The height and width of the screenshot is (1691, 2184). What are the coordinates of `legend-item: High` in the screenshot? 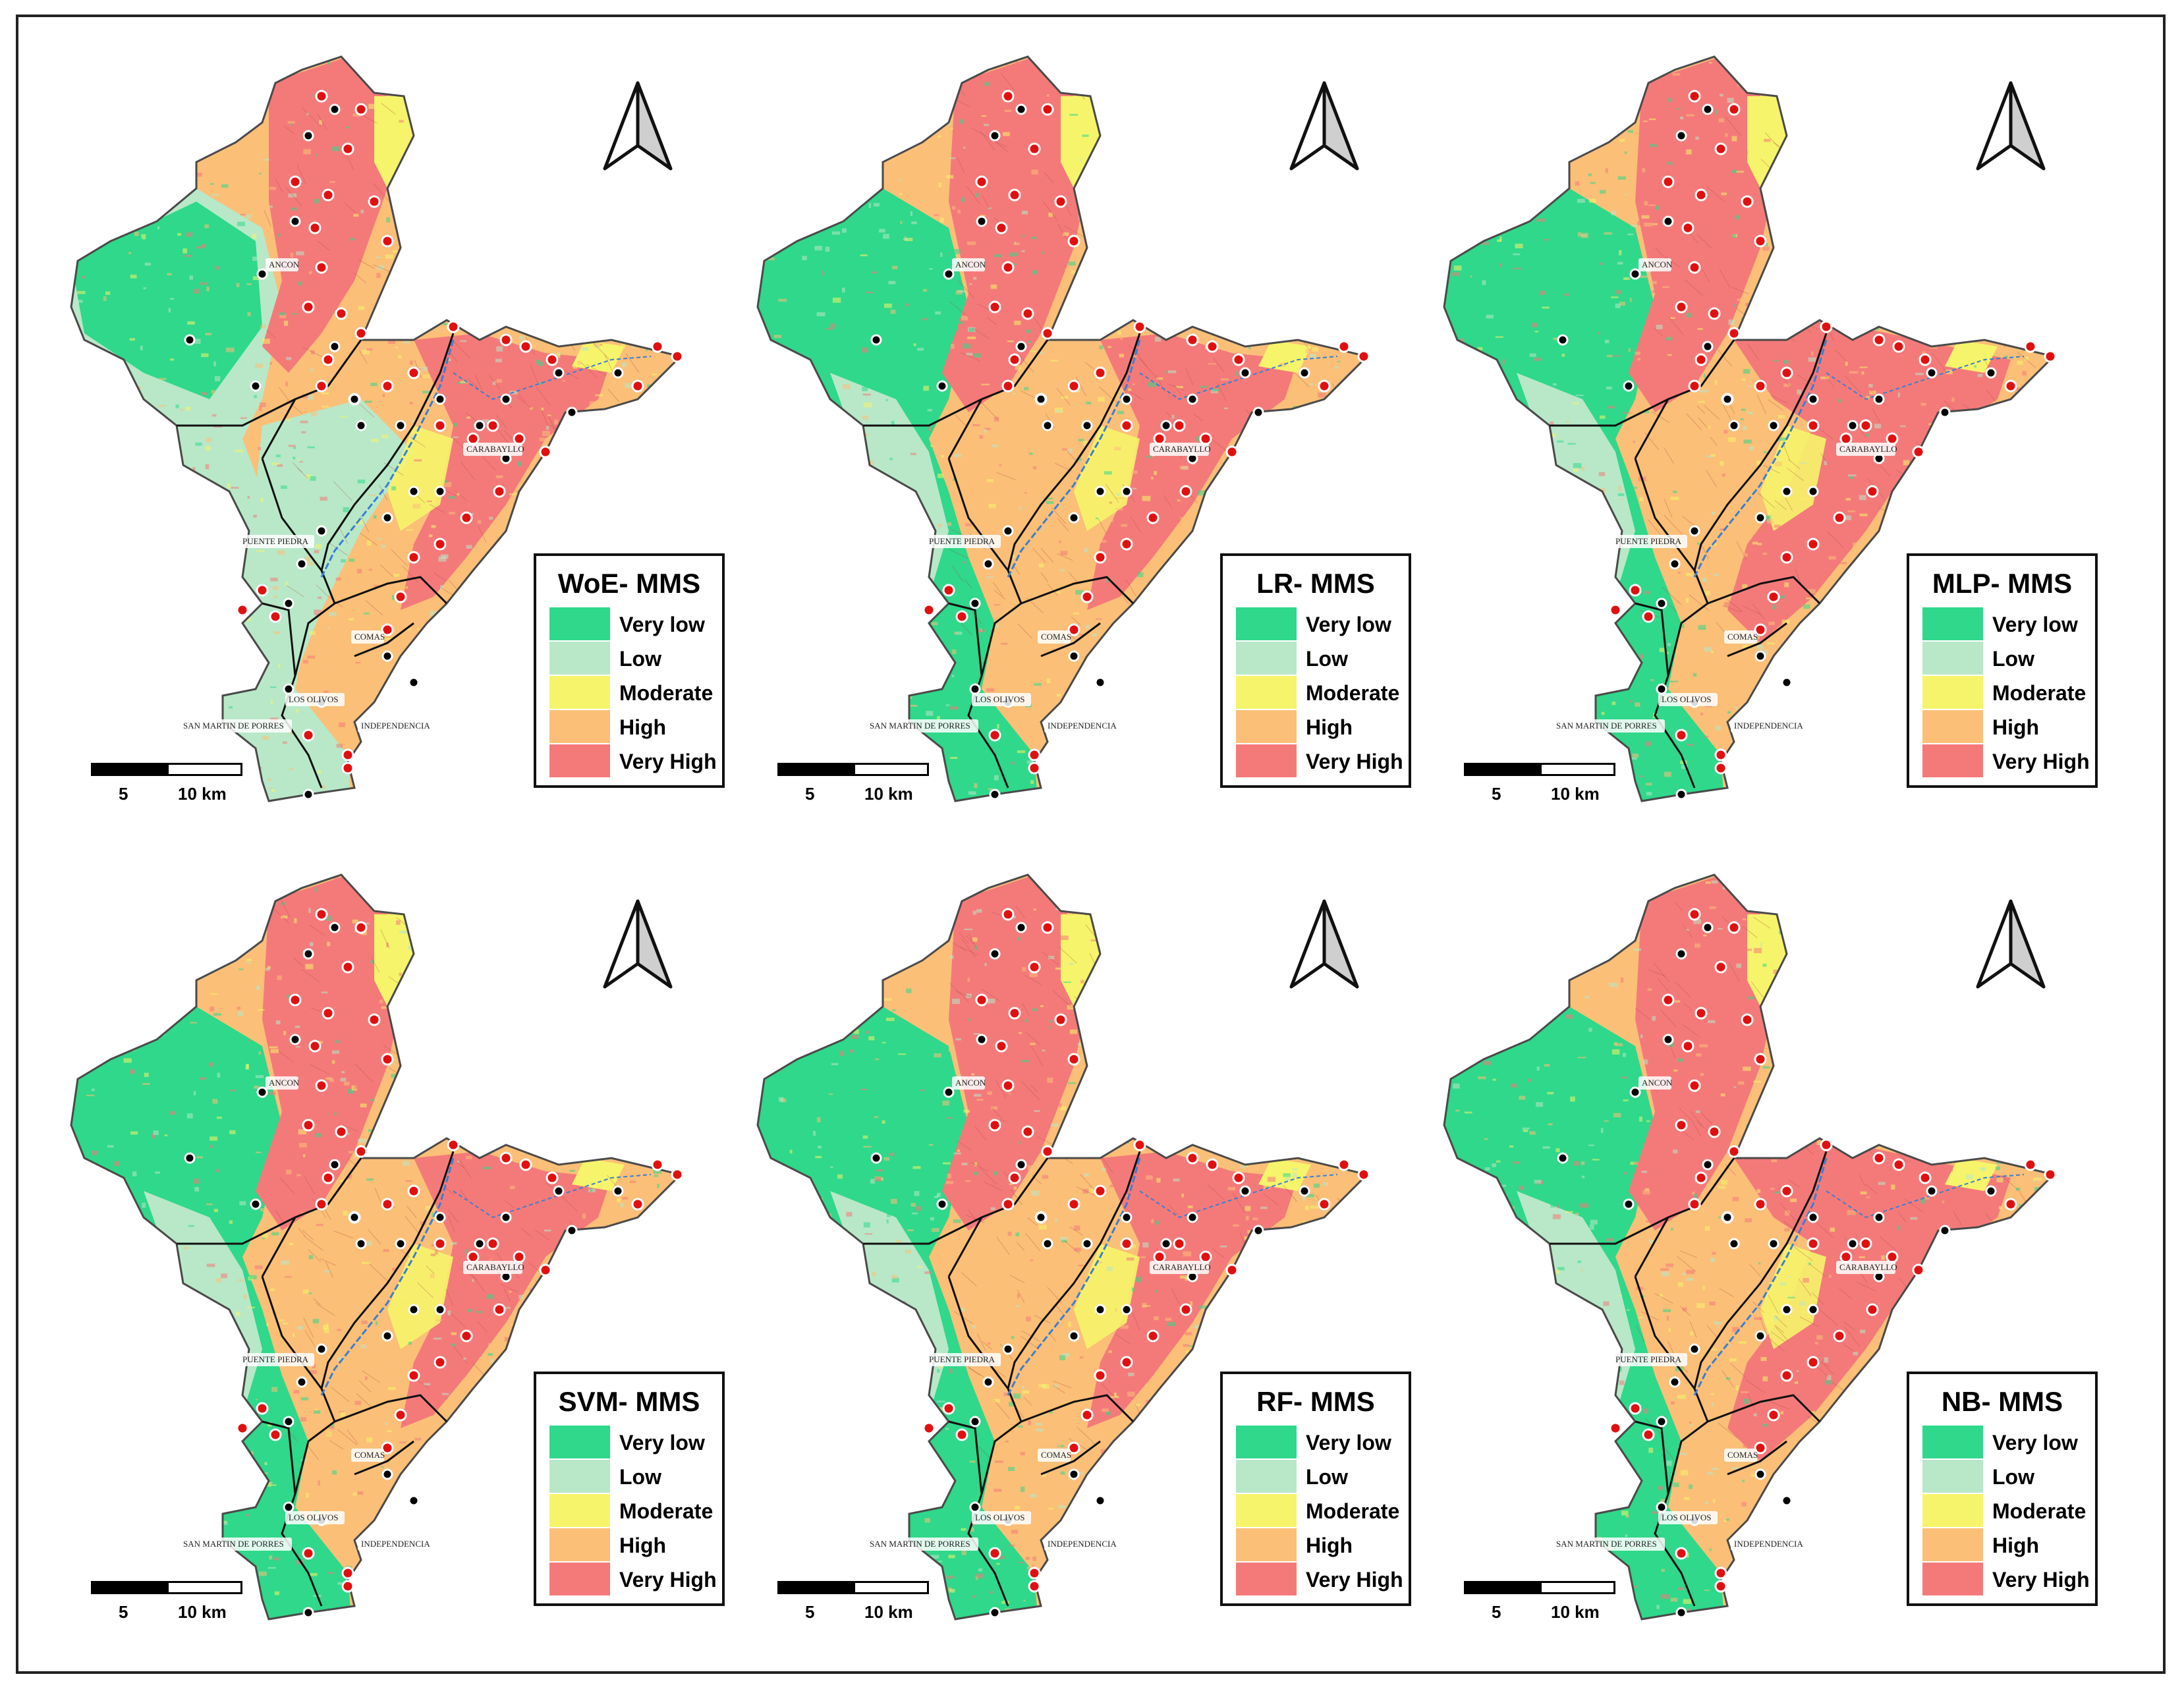 It's located at (2008, 727).